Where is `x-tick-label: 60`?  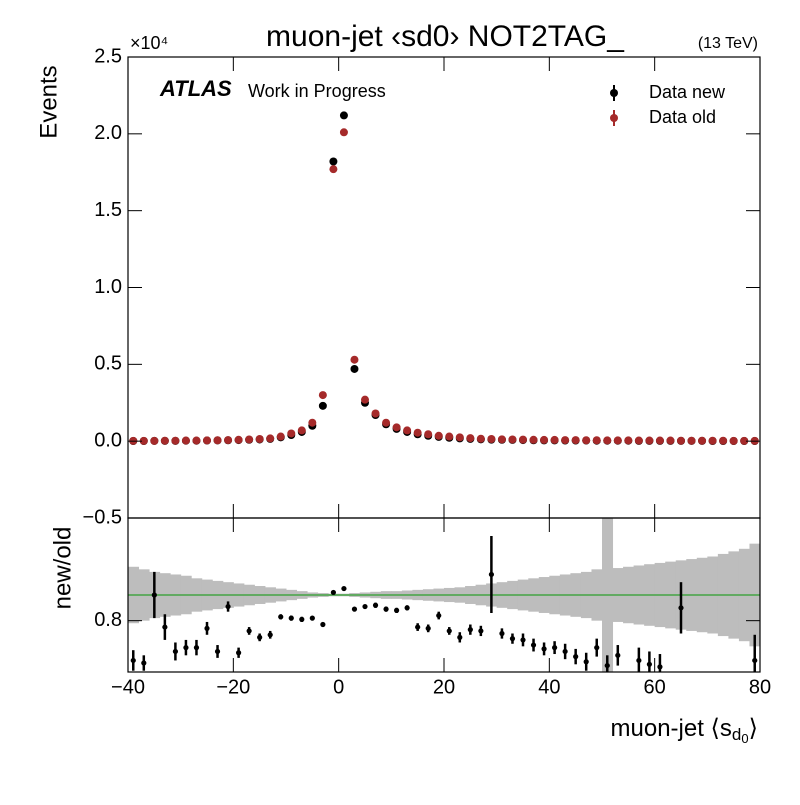 x-tick-label: 60 is located at coordinates (655, 687).